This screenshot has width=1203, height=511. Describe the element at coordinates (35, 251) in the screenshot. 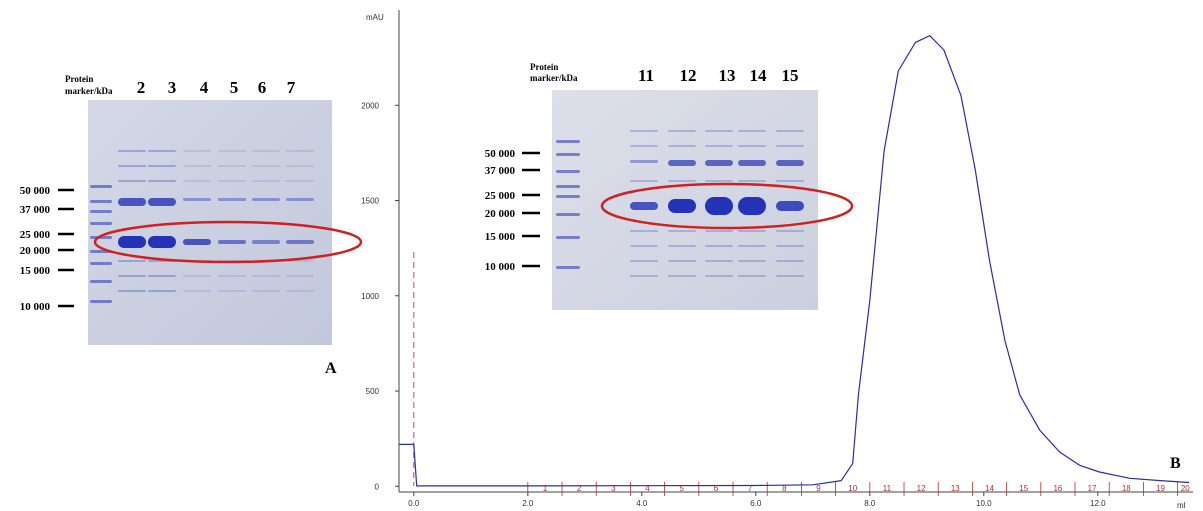

I see `marker-label: 20 000` at that location.